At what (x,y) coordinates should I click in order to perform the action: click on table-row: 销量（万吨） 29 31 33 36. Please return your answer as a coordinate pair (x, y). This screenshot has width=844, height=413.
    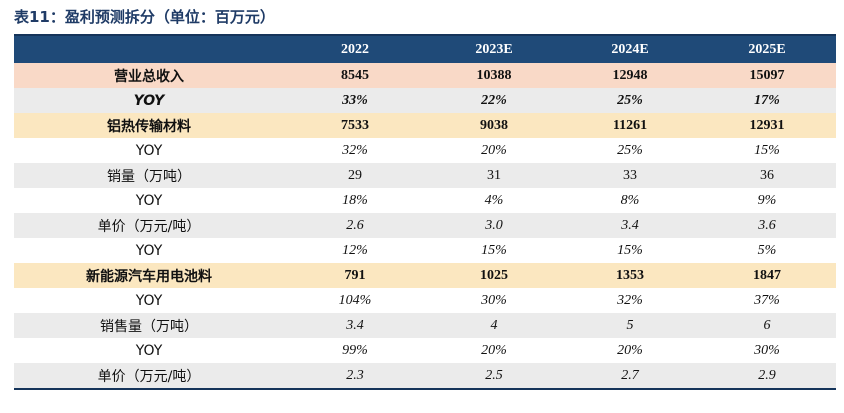
    Looking at the image, I should click on (425, 175).